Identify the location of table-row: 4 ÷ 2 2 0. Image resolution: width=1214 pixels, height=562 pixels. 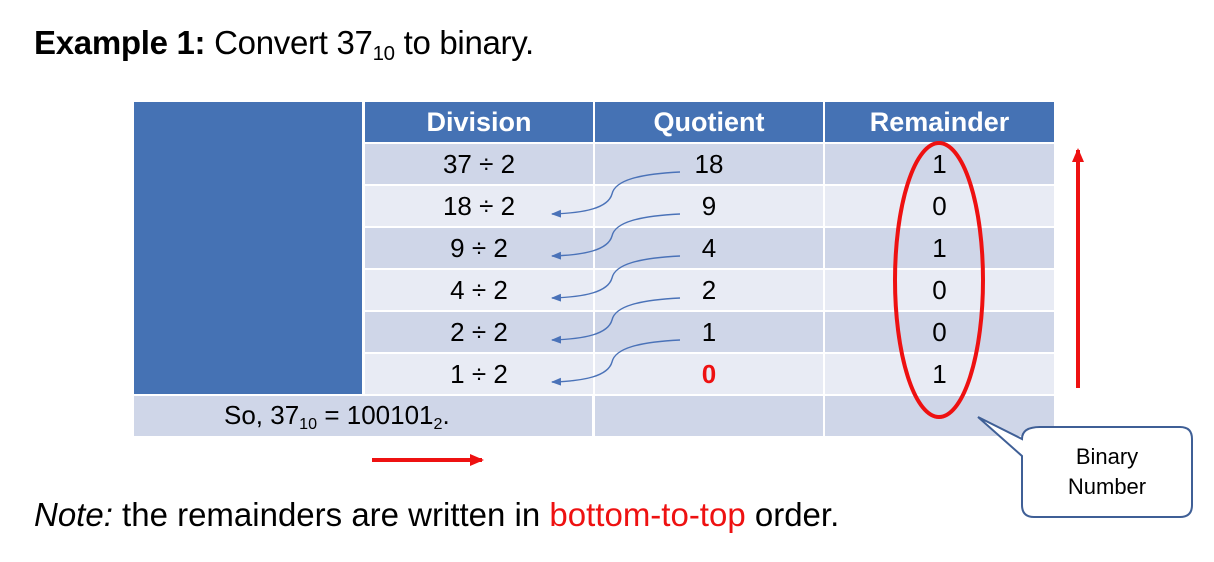
(709, 290).